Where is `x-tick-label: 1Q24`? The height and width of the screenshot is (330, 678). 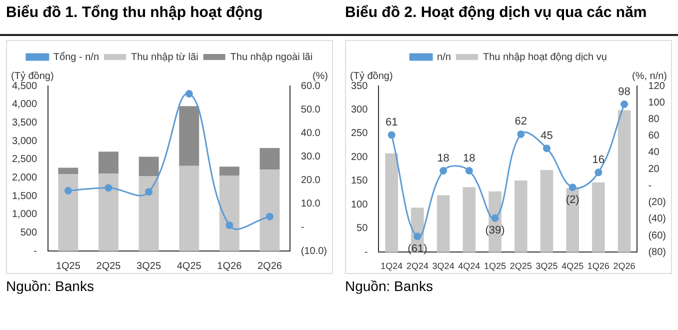 x-tick-label: 1Q24 is located at coordinates (391, 266).